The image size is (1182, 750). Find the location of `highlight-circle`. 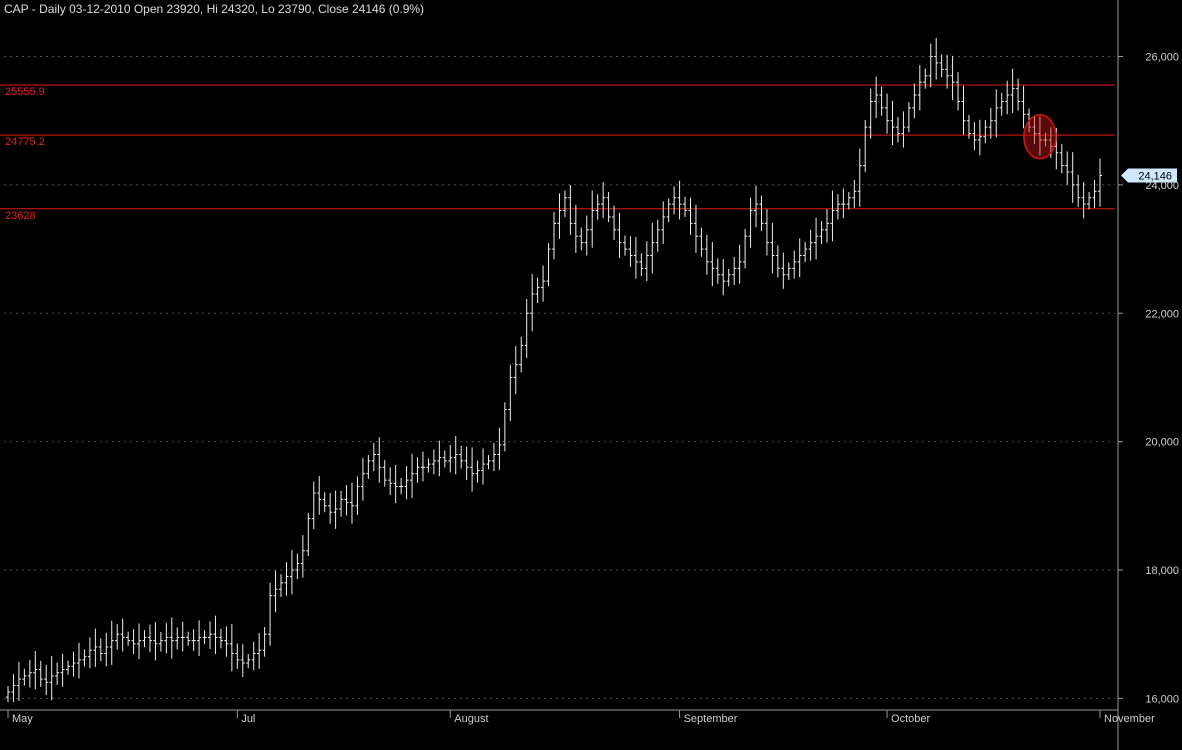

highlight-circle is located at coordinates (1040, 136).